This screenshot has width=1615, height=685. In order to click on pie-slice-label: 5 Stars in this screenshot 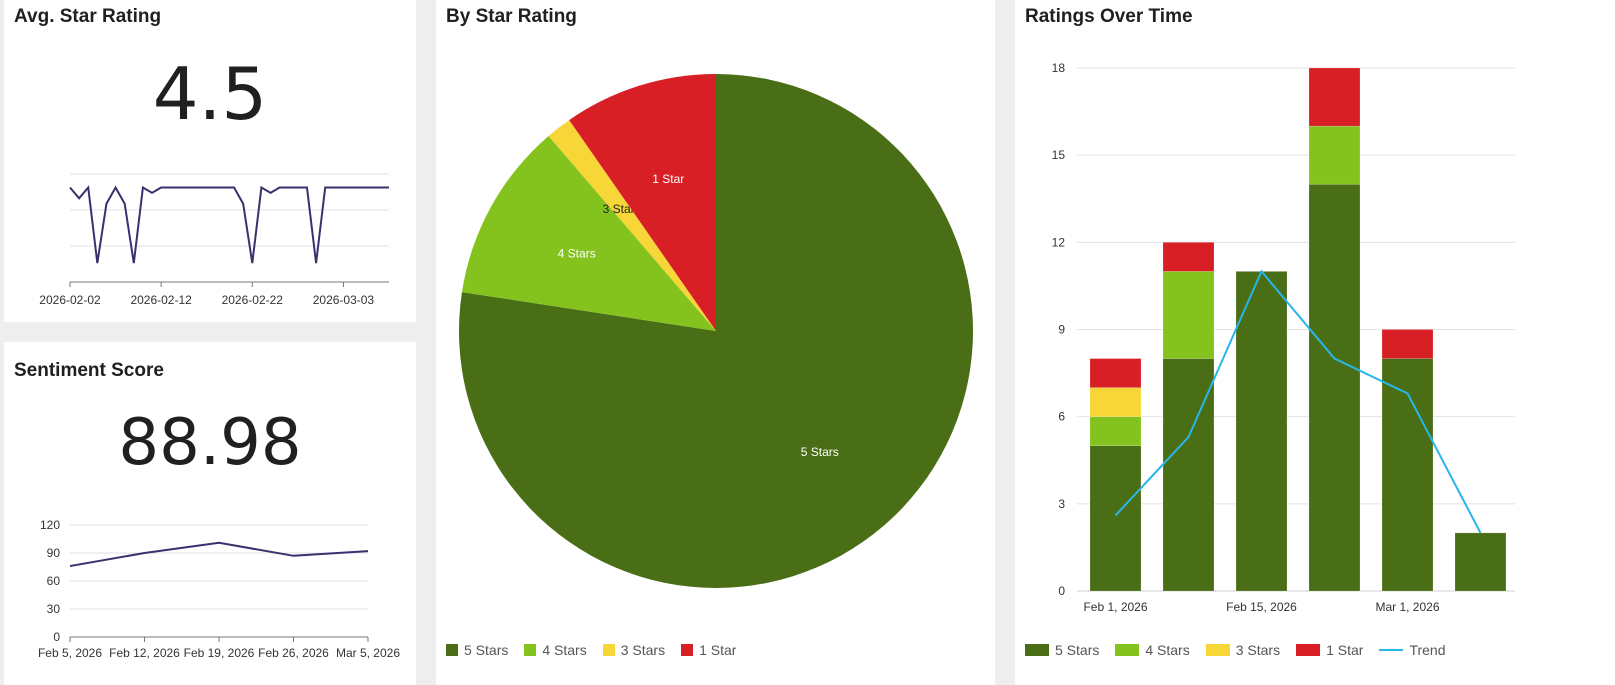, I will do `click(820, 452)`.